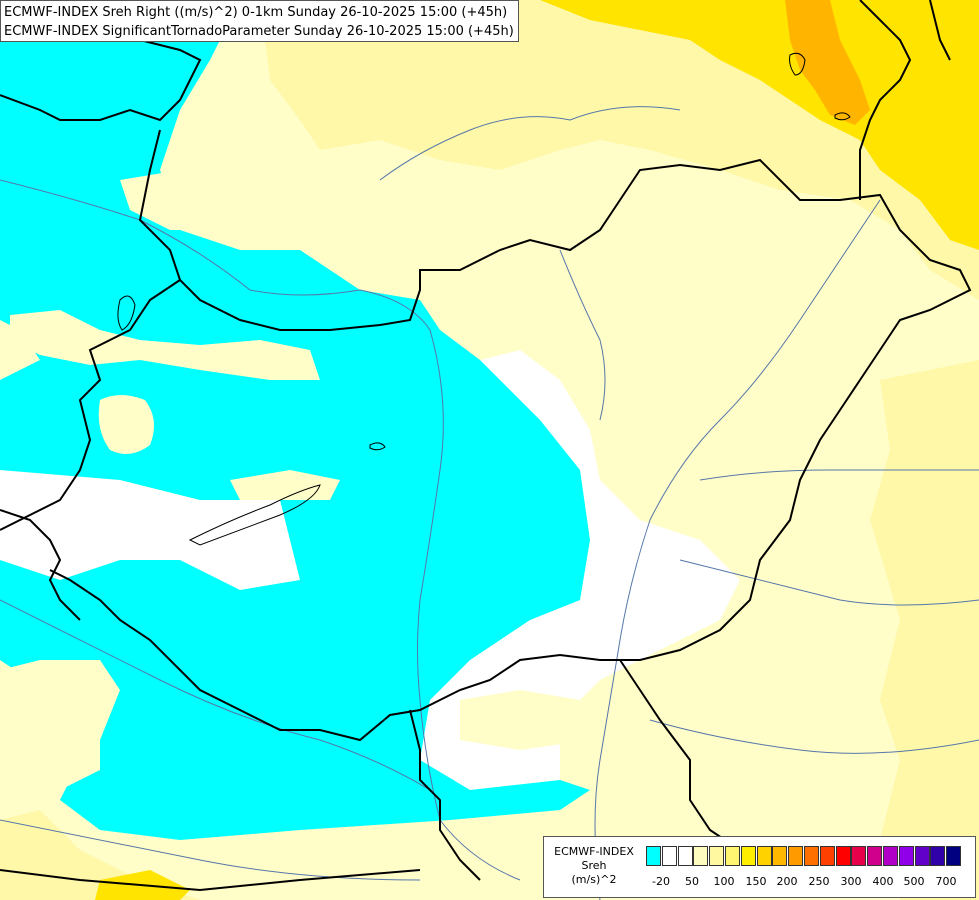 This screenshot has width=979, height=900. Describe the element at coordinates (90, 405) in the screenshot. I see `border-hungary-west` at that location.